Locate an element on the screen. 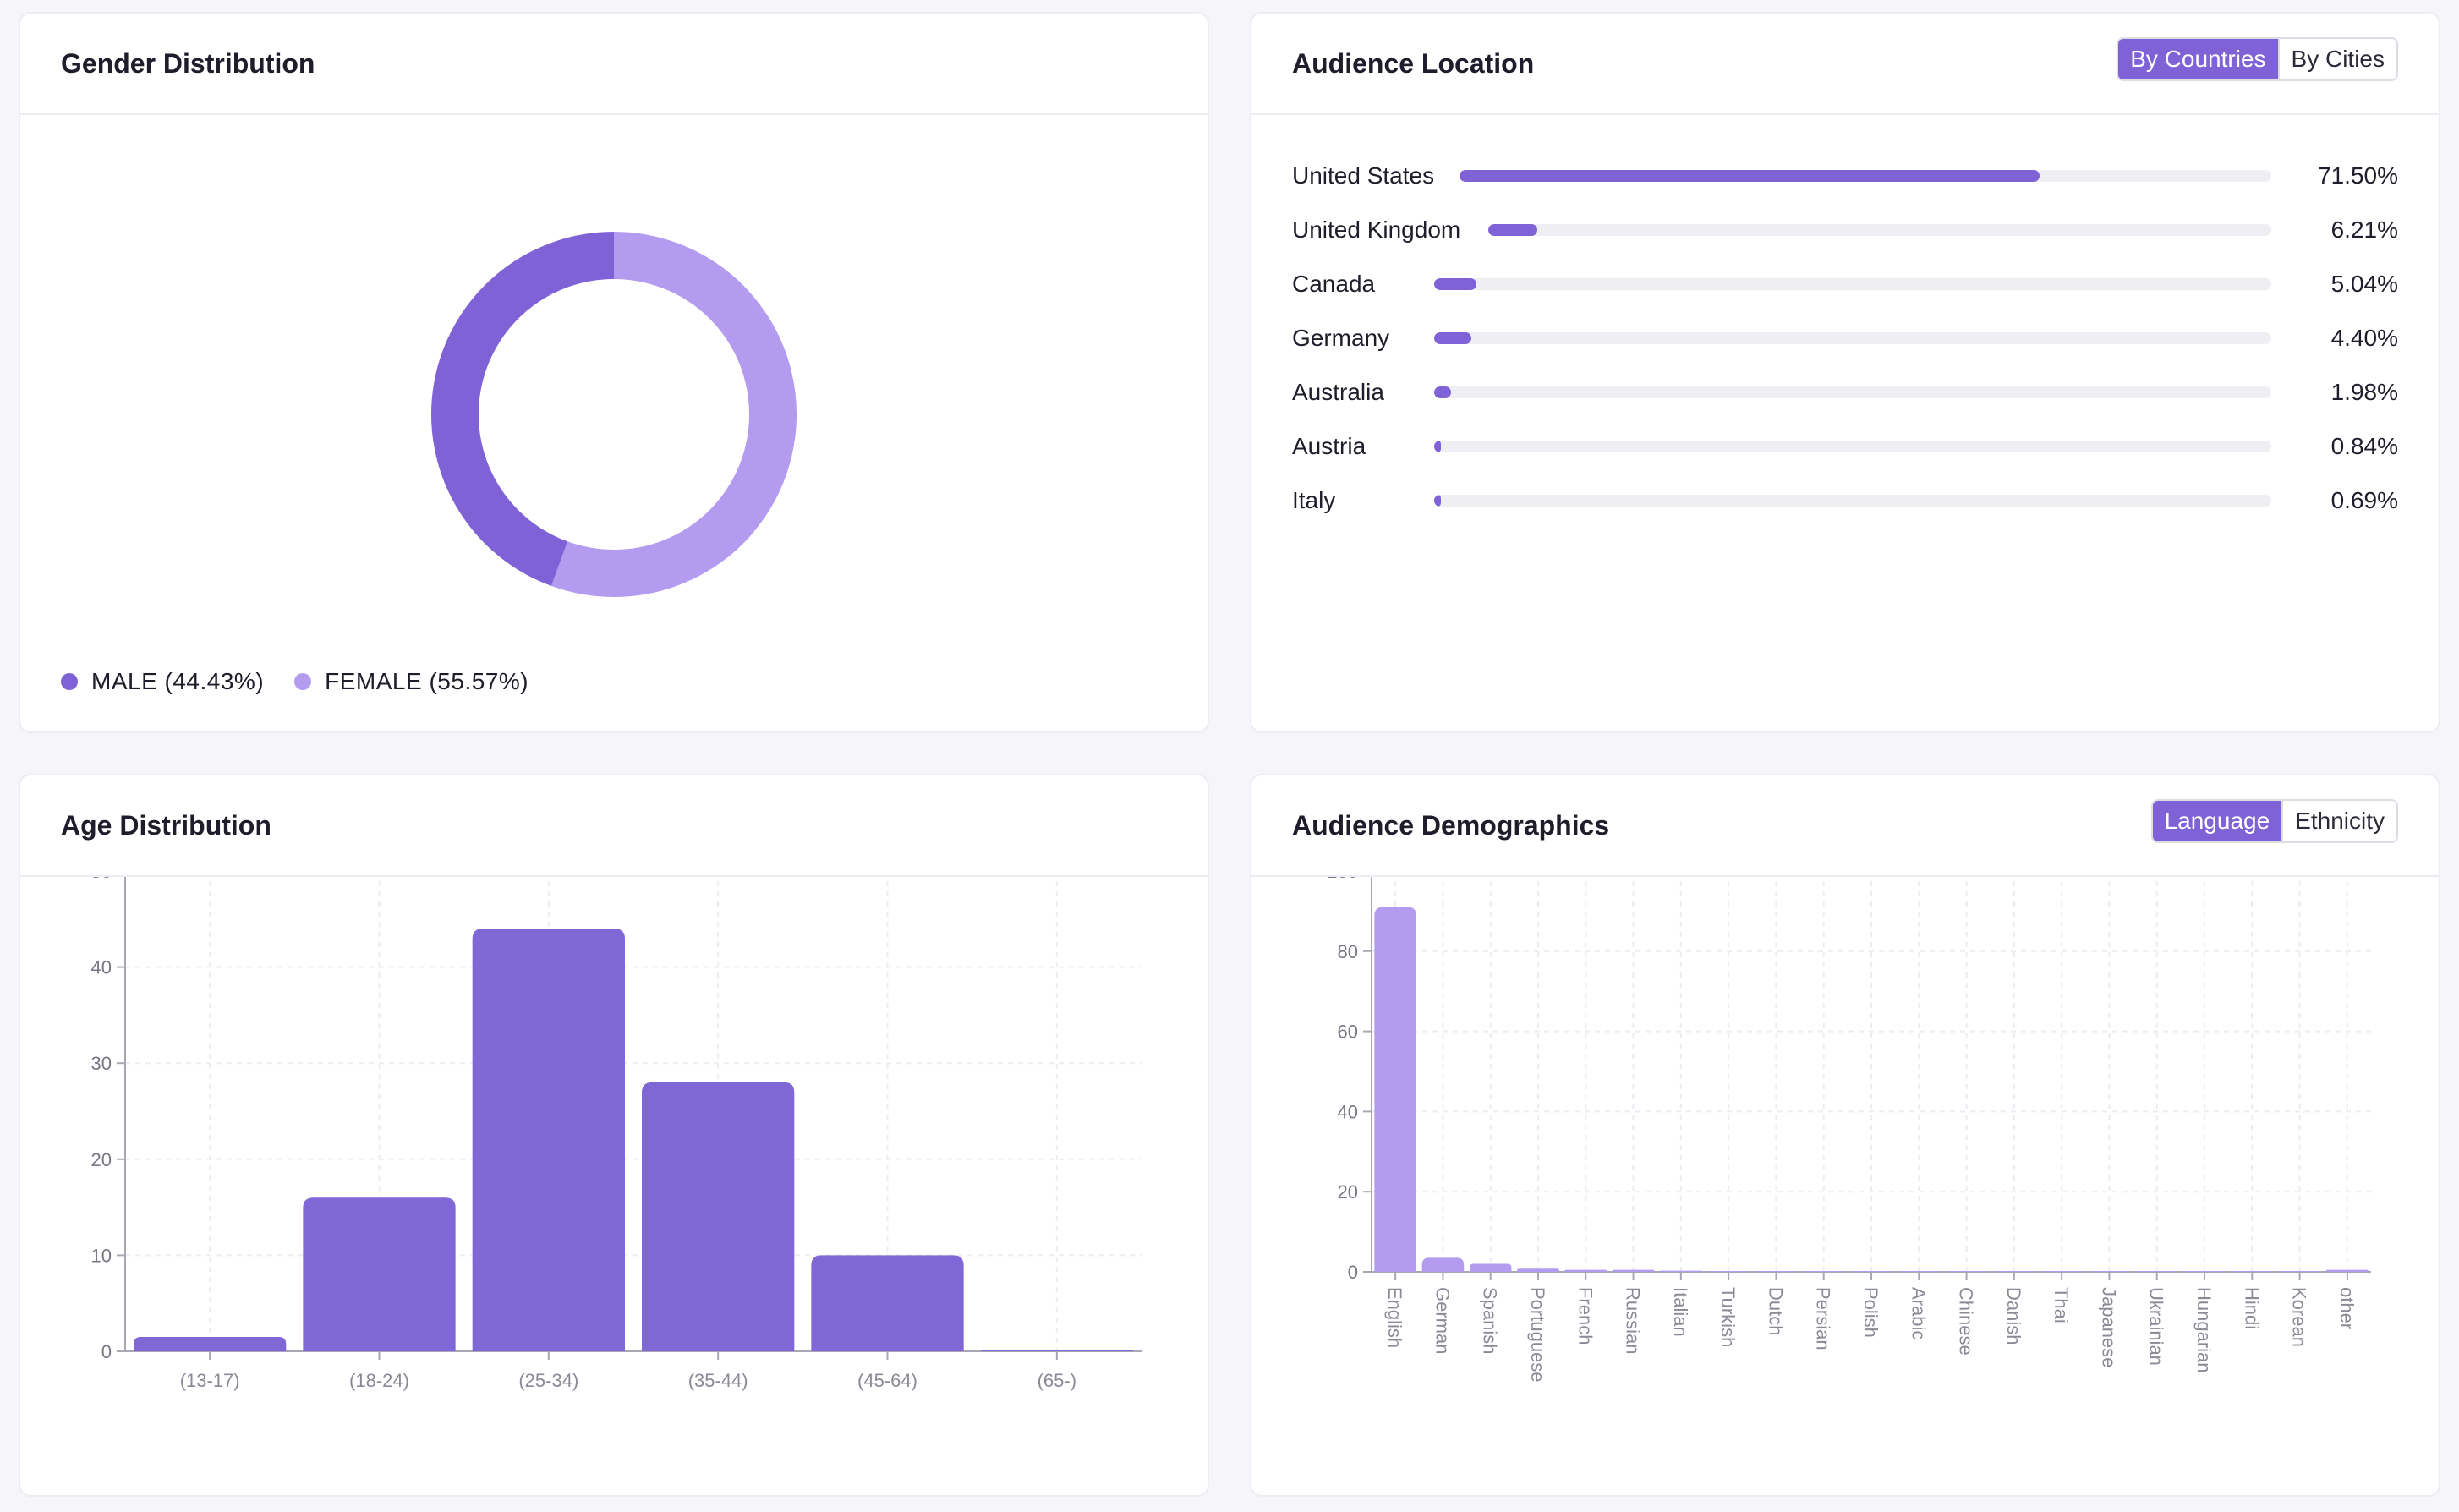 This screenshot has width=2459, height=1512. demographics-card-header: Audience Demographics Language Ethnicity is located at coordinates (1845, 826).